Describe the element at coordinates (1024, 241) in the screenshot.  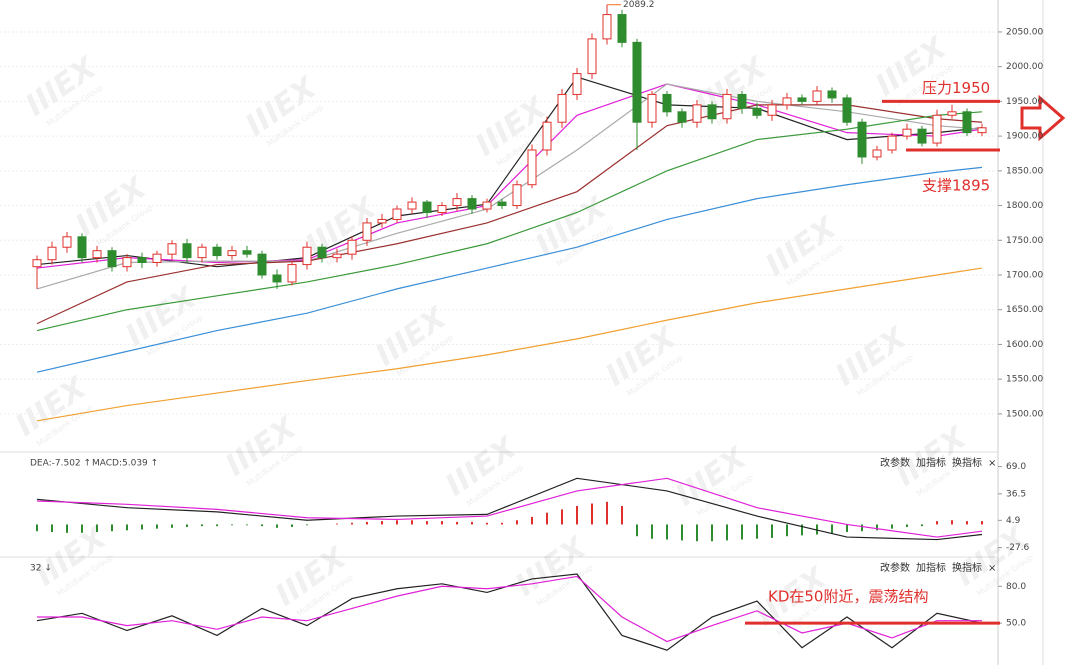
I see `y-tick-label: 1750.00` at that location.